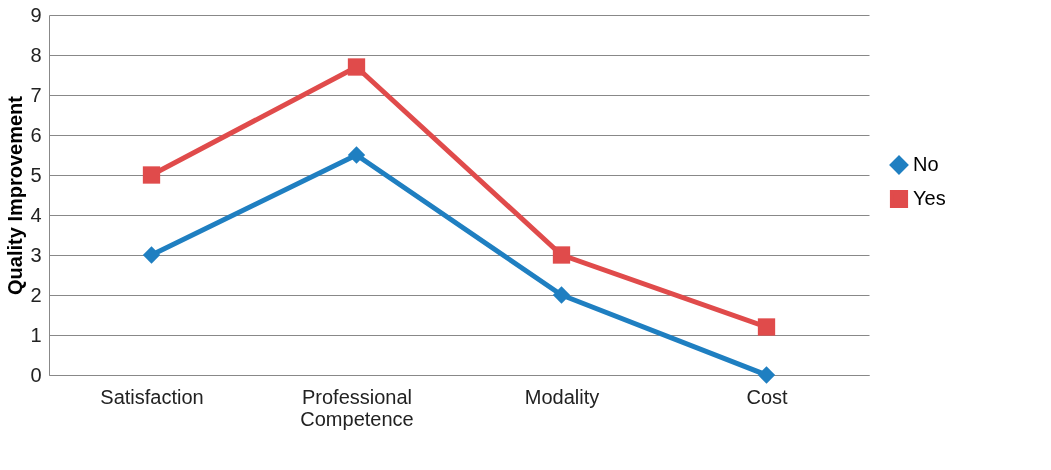  What do you see at coordinates (36, 254) in the screenshot?
I see `y-tick-label: 3` at bounding box center [36, 254].